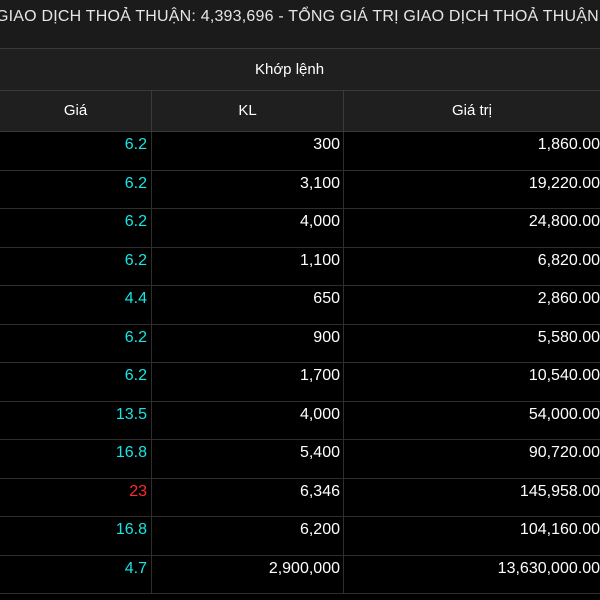 The height and width of the screenshot is (600, 600). I want to click on volume-cell: 1,700, so click(248, 382).